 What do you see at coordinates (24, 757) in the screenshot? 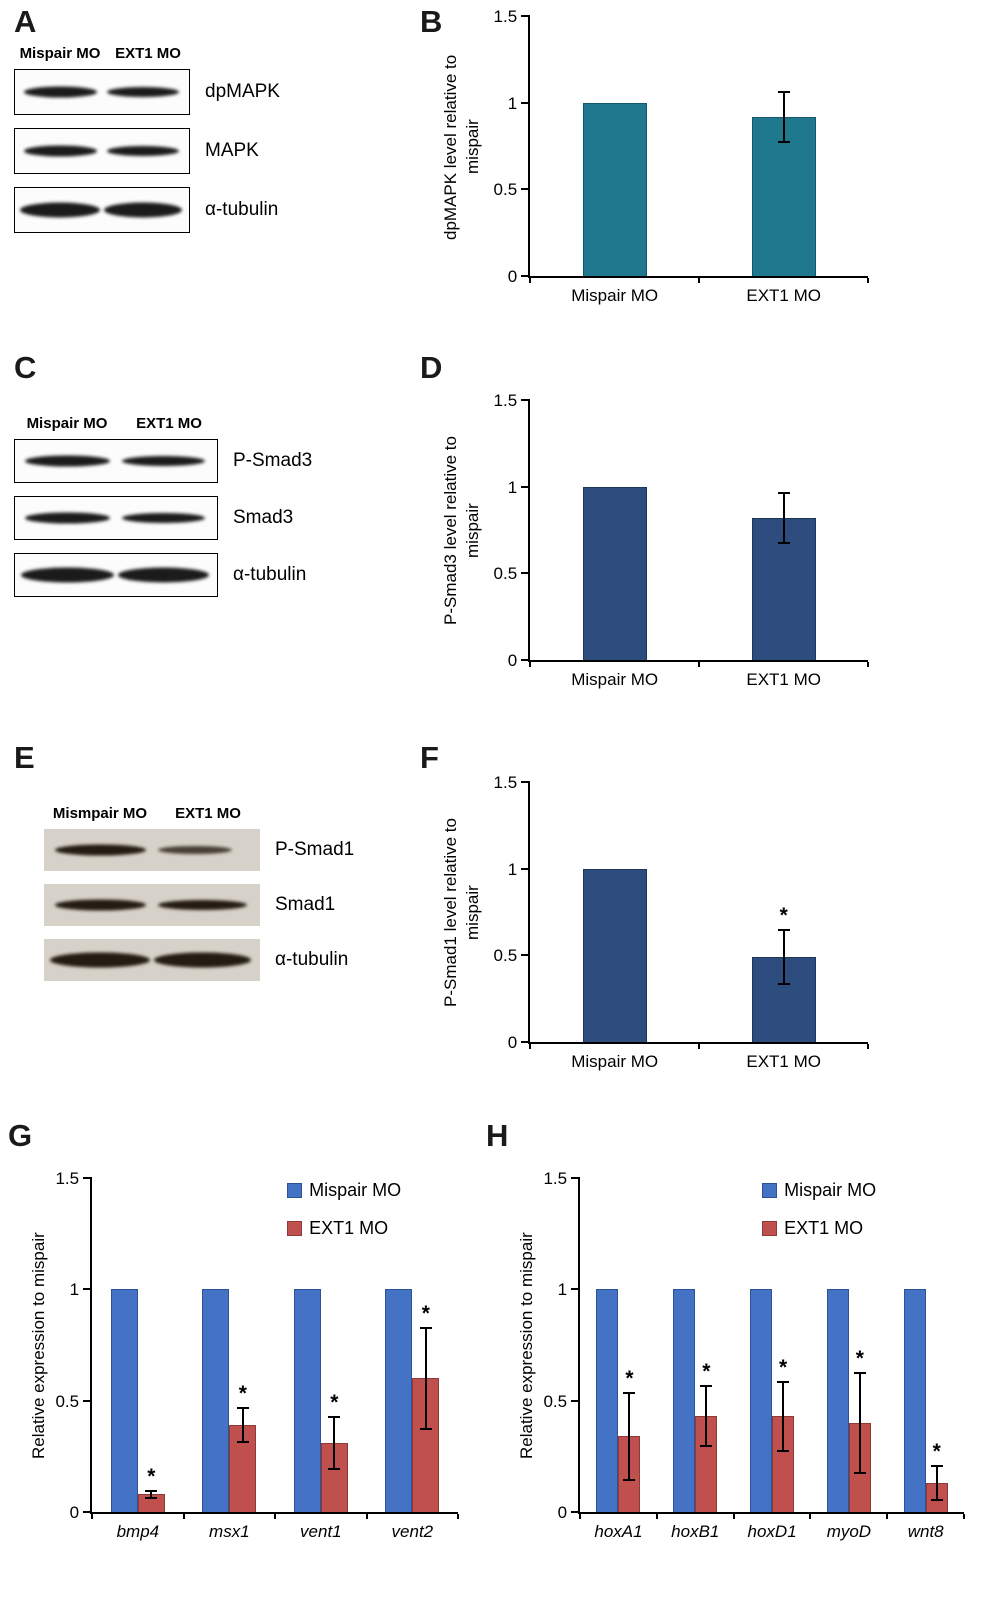
I see `panel-letter-e: E` at bounding box center [24, 757].